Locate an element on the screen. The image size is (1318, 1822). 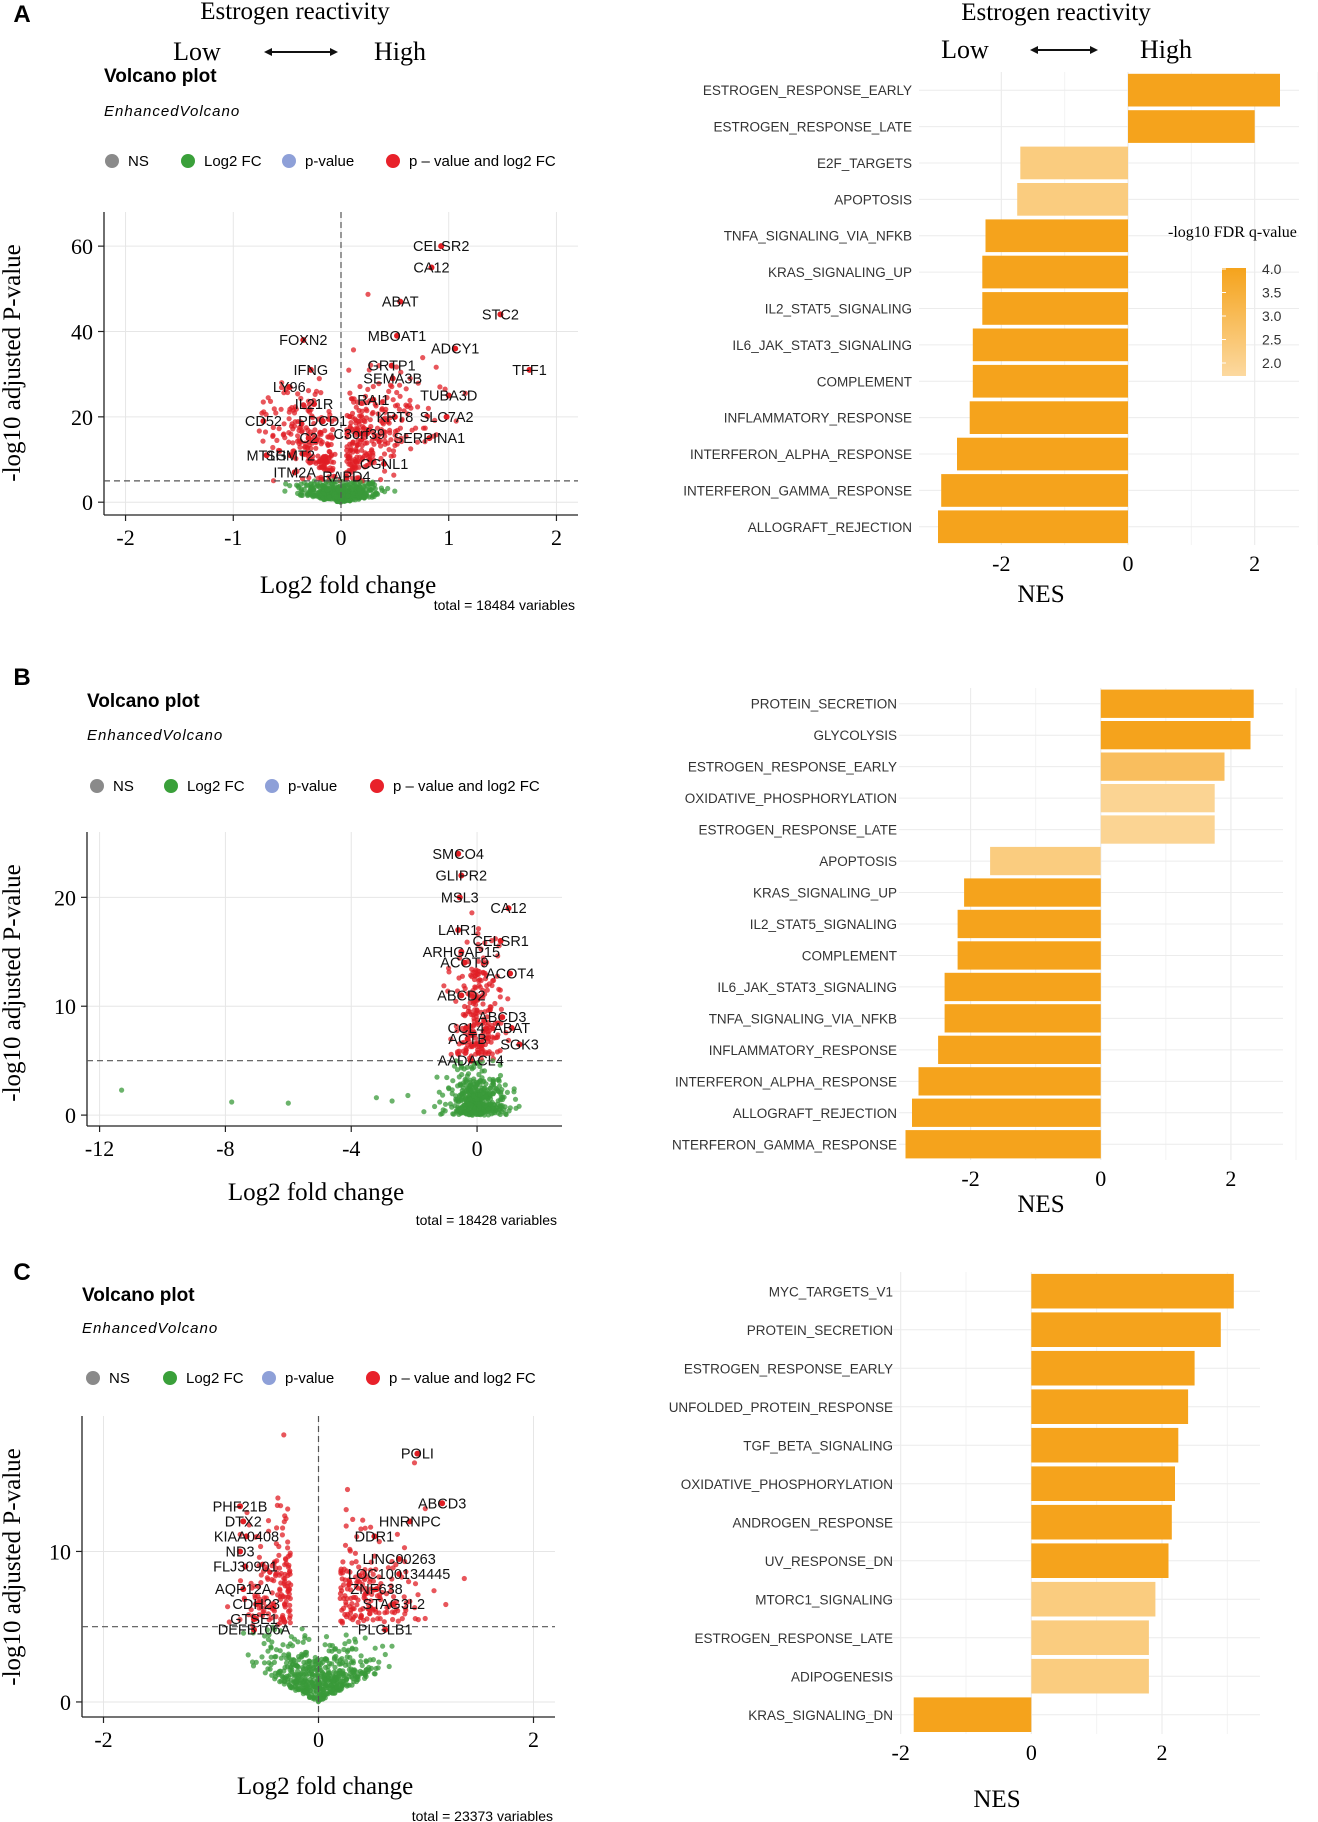
volcano-ytick-label: 0 is located at coordinates (70, 1115).